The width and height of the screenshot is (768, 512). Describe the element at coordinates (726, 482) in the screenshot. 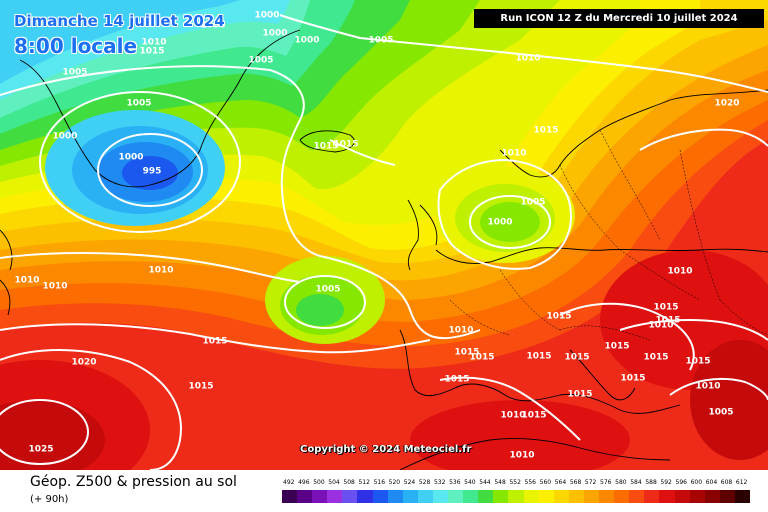

I see `scale-tick-label: 608` at that location.